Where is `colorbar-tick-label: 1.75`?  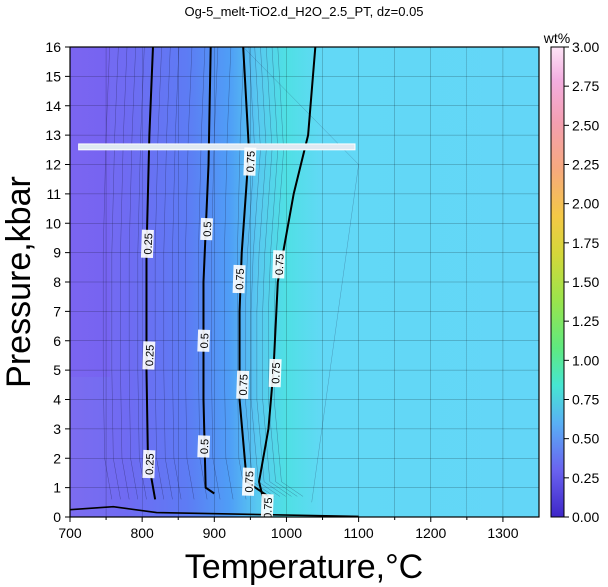
colorbar-tick-label: 1.75 is located at coordinates (585, 243).